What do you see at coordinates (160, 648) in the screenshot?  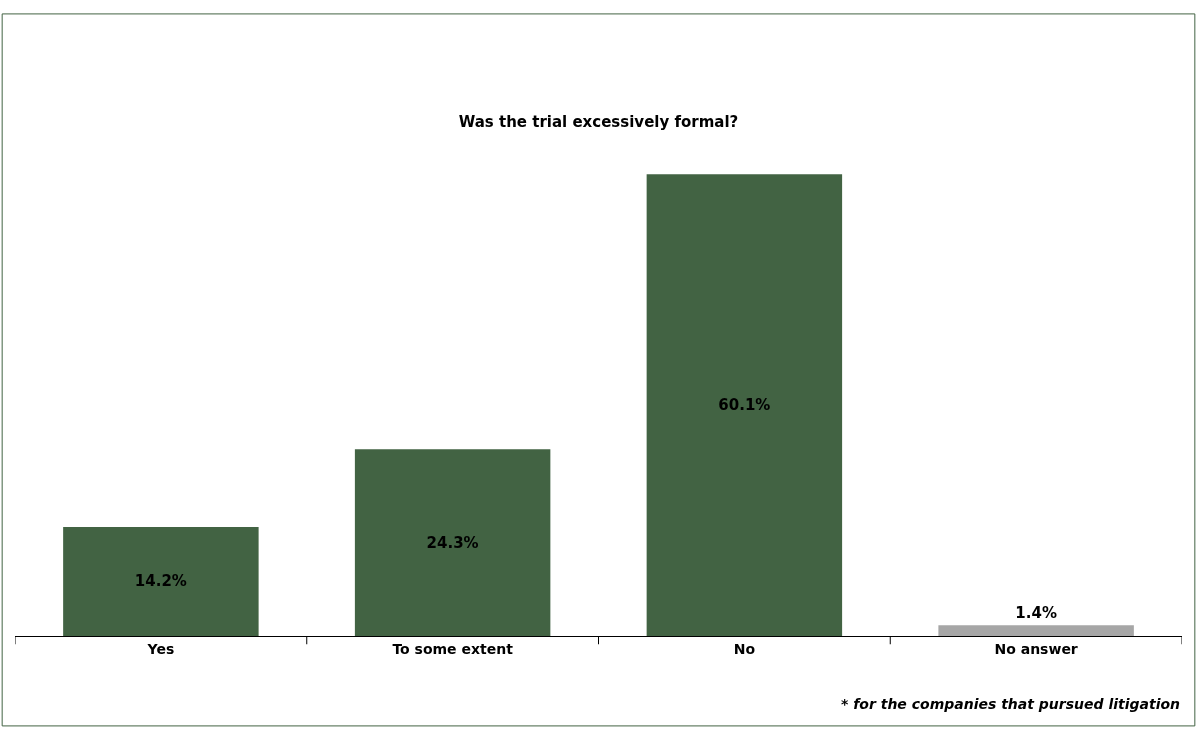 I see `x-tick-label: Yes` at bounding box center [160, 648].